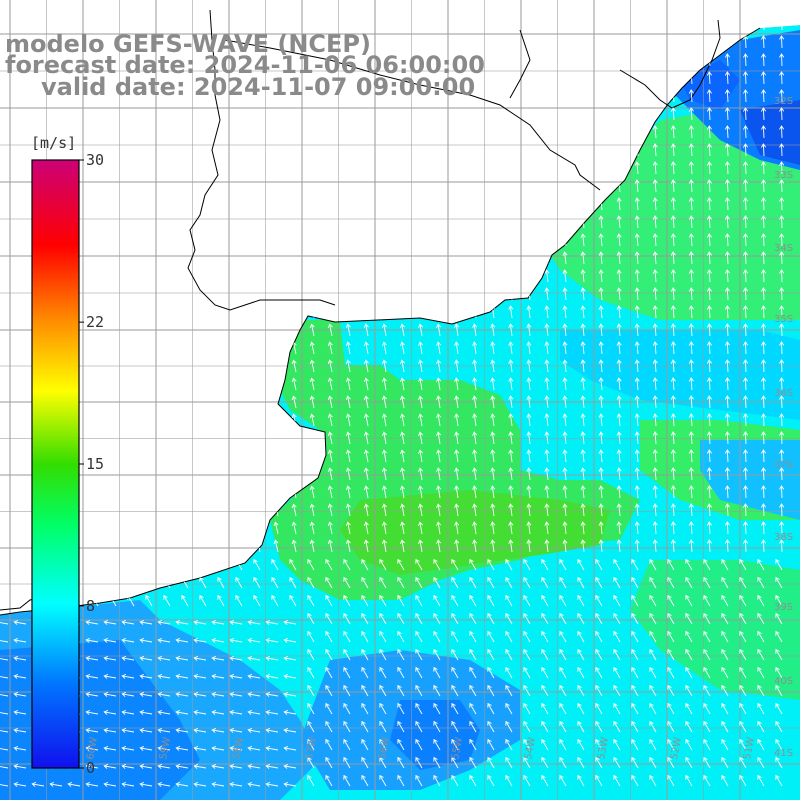 The width and height of the screenshot is (800, 800). I want to click on colorbar-tick-label: 0, so click(90, 768).